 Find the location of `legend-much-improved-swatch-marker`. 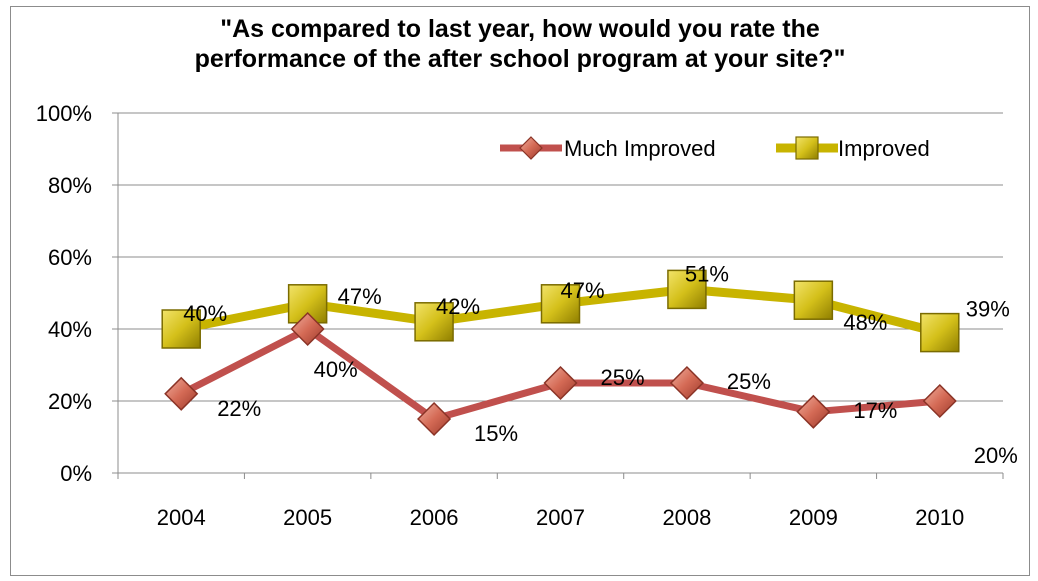

legend-much-improved-swatch-marker is located at coordinates (531, 148).